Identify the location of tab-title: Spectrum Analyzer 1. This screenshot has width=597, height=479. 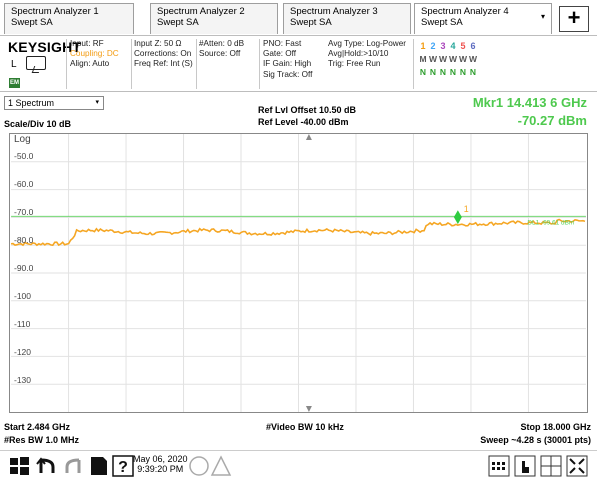
(55, 11).